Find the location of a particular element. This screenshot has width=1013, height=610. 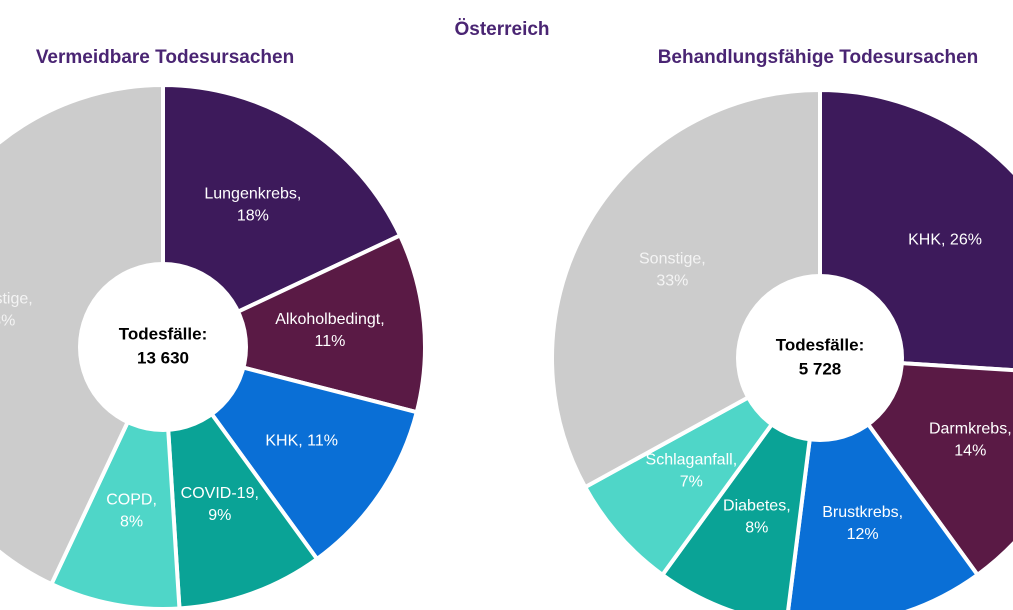

slice-label: KHK, 11% is located at coordinates (301, 440).